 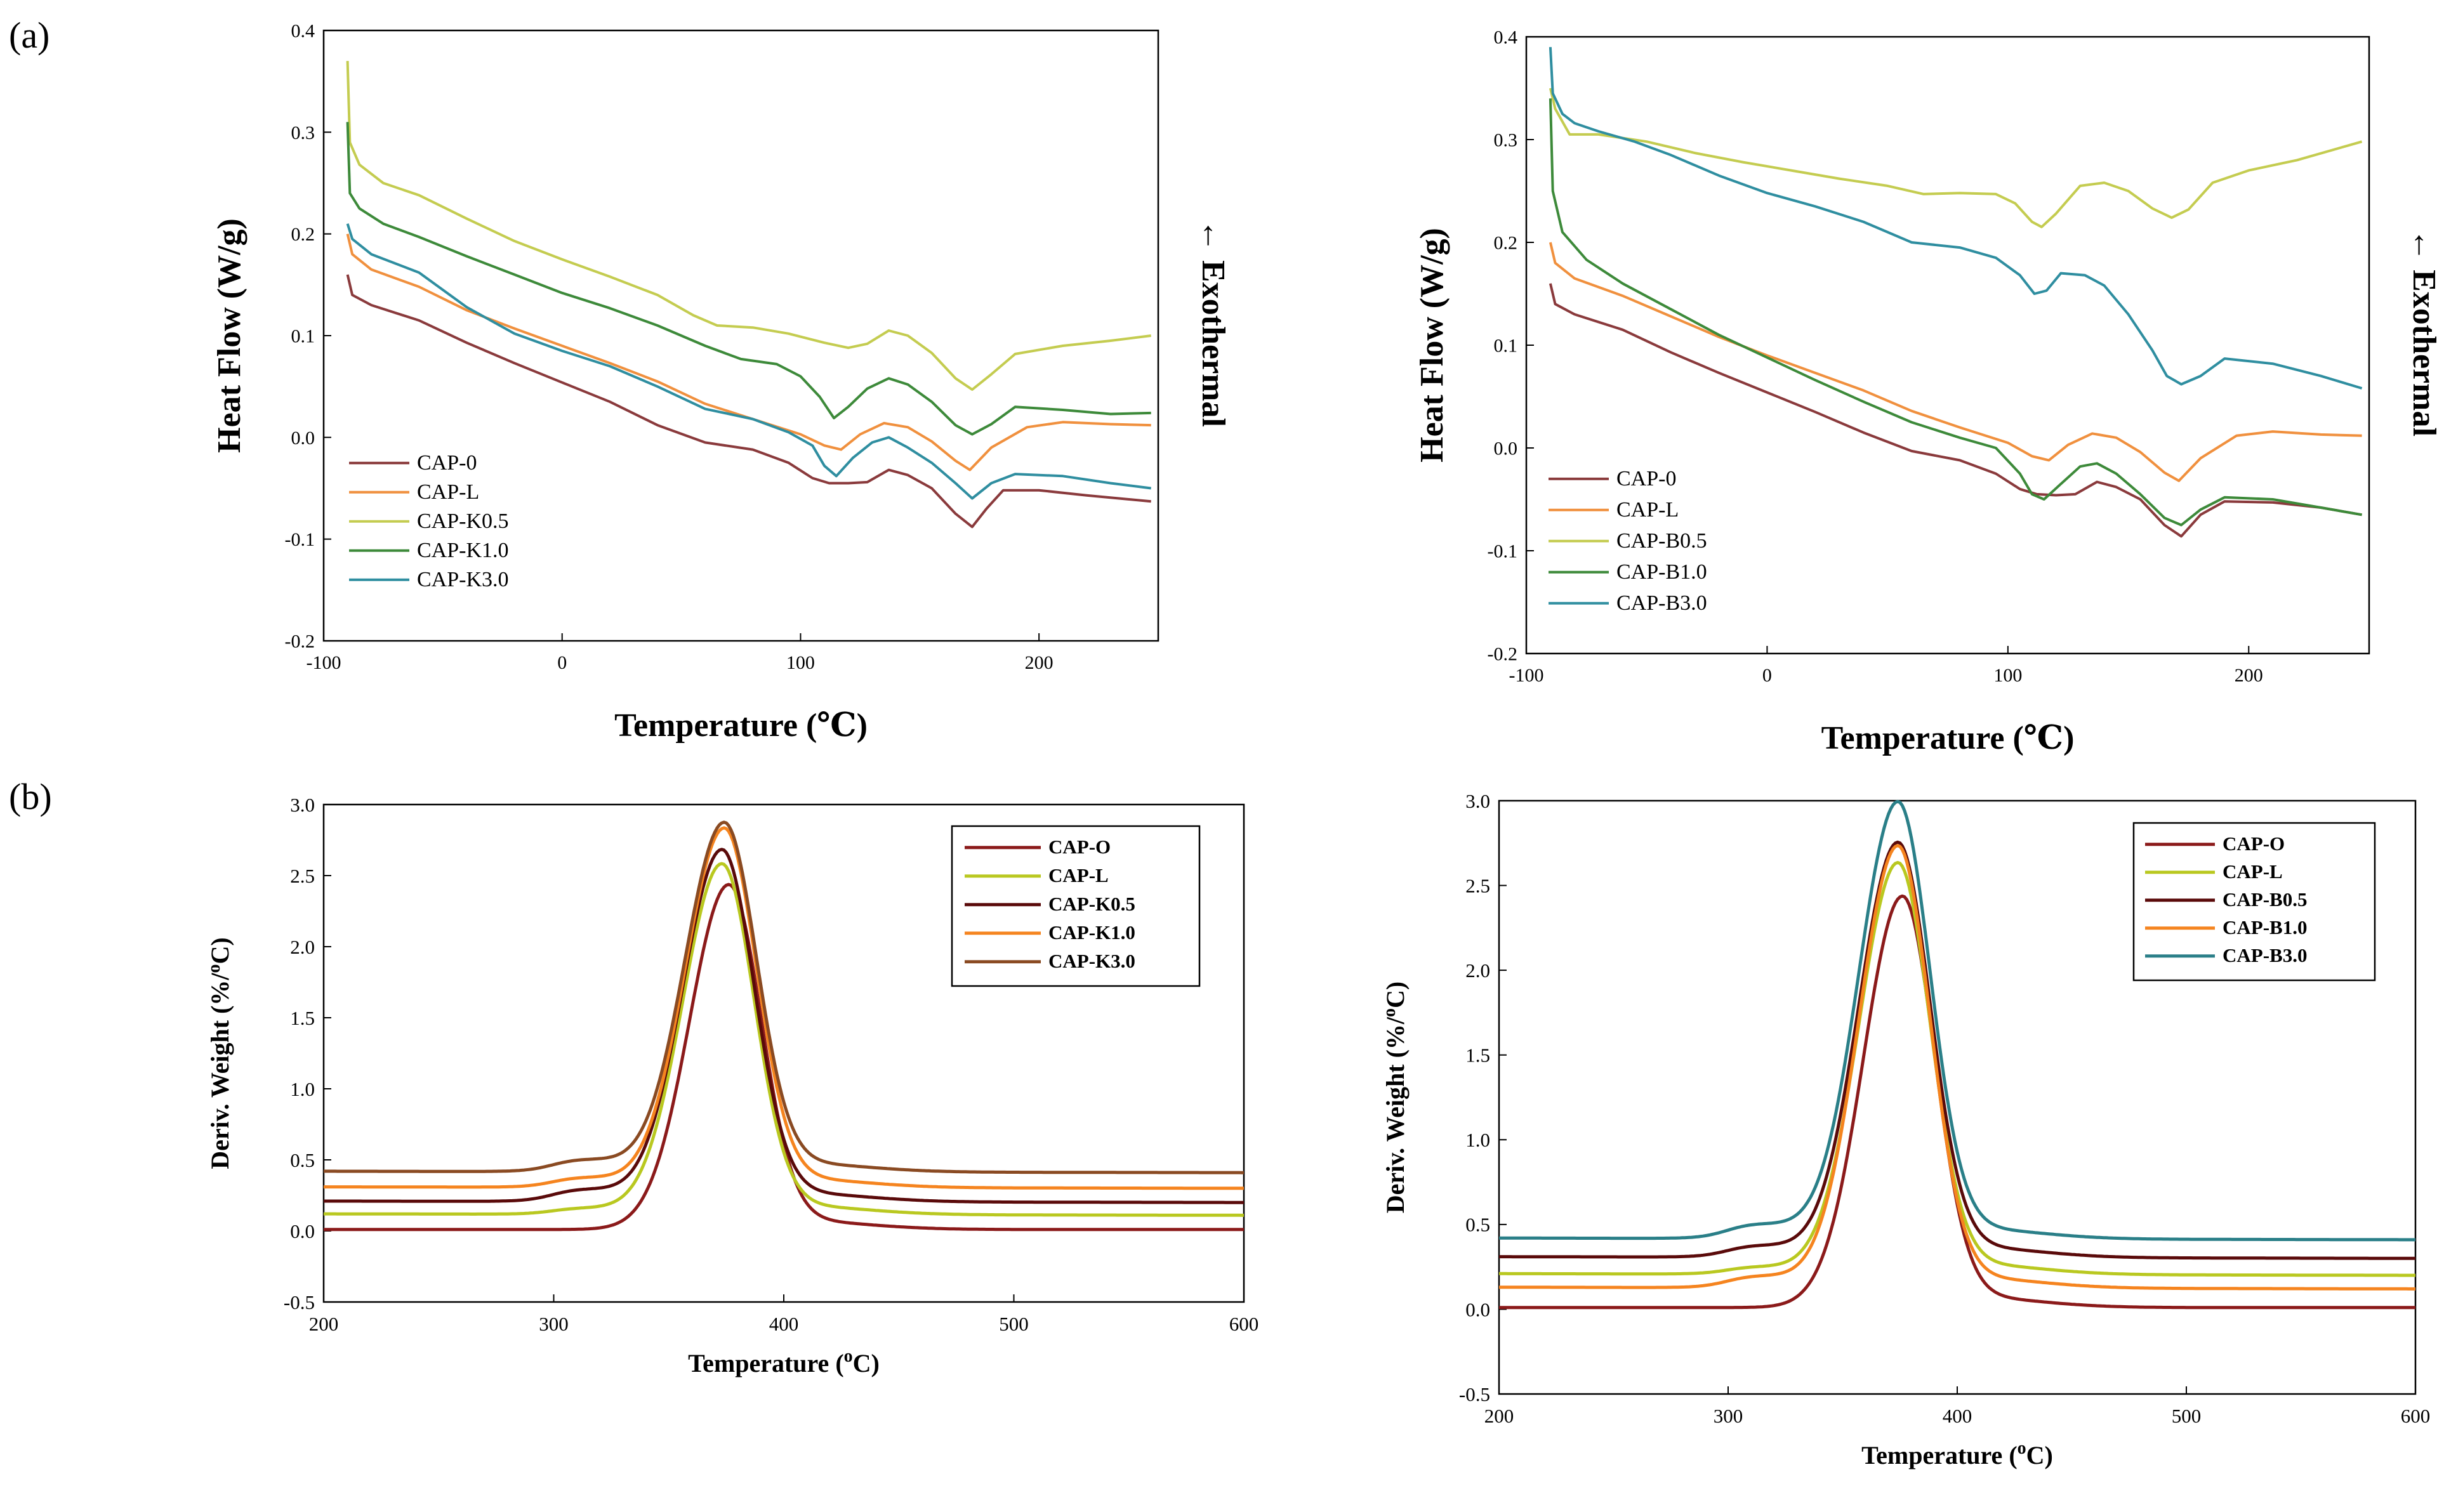 What do you see at coordinates (562, 663) in the screenshot?
I see `x-tick-label: 0` at bounding box center [562, 663].